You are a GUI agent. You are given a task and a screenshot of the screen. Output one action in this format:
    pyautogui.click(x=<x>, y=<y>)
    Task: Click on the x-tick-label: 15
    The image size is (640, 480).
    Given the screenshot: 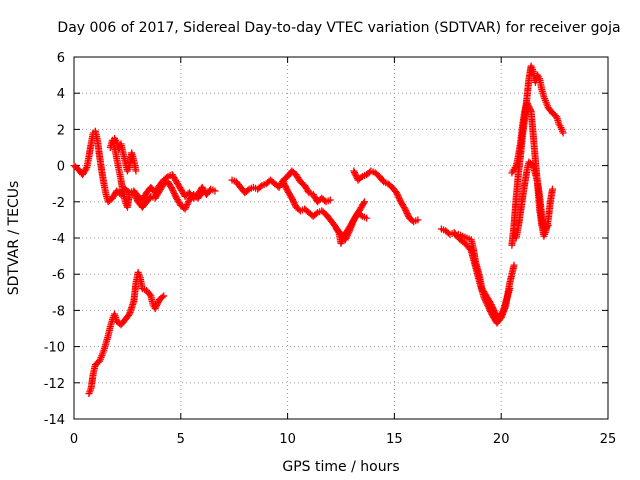 What is the action you would take?
    pyautogui.click(x=394, y=439)
    